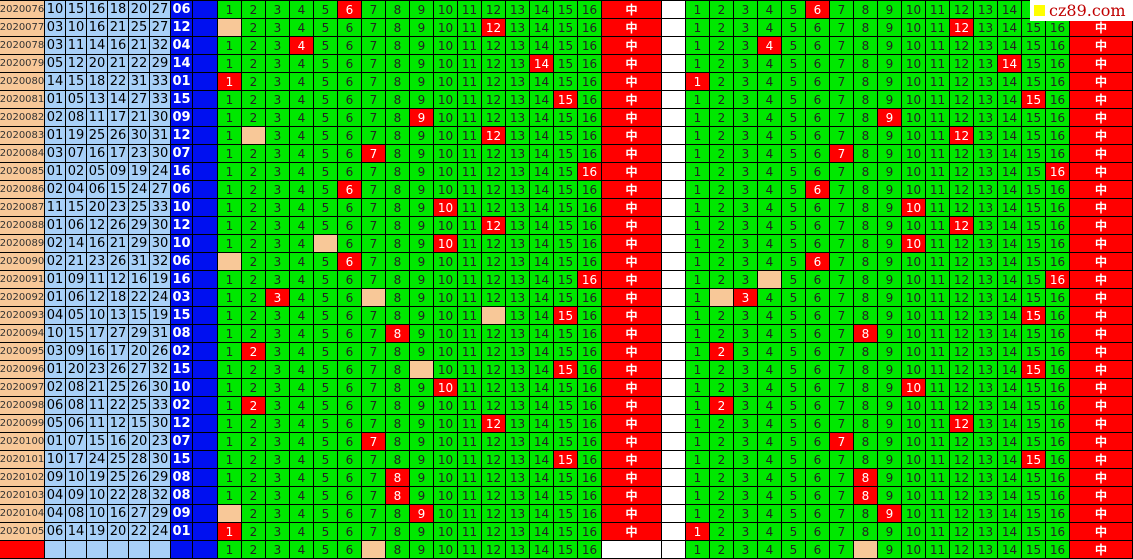  I want to click on left-hit-cell: 6, so click(349, 189).